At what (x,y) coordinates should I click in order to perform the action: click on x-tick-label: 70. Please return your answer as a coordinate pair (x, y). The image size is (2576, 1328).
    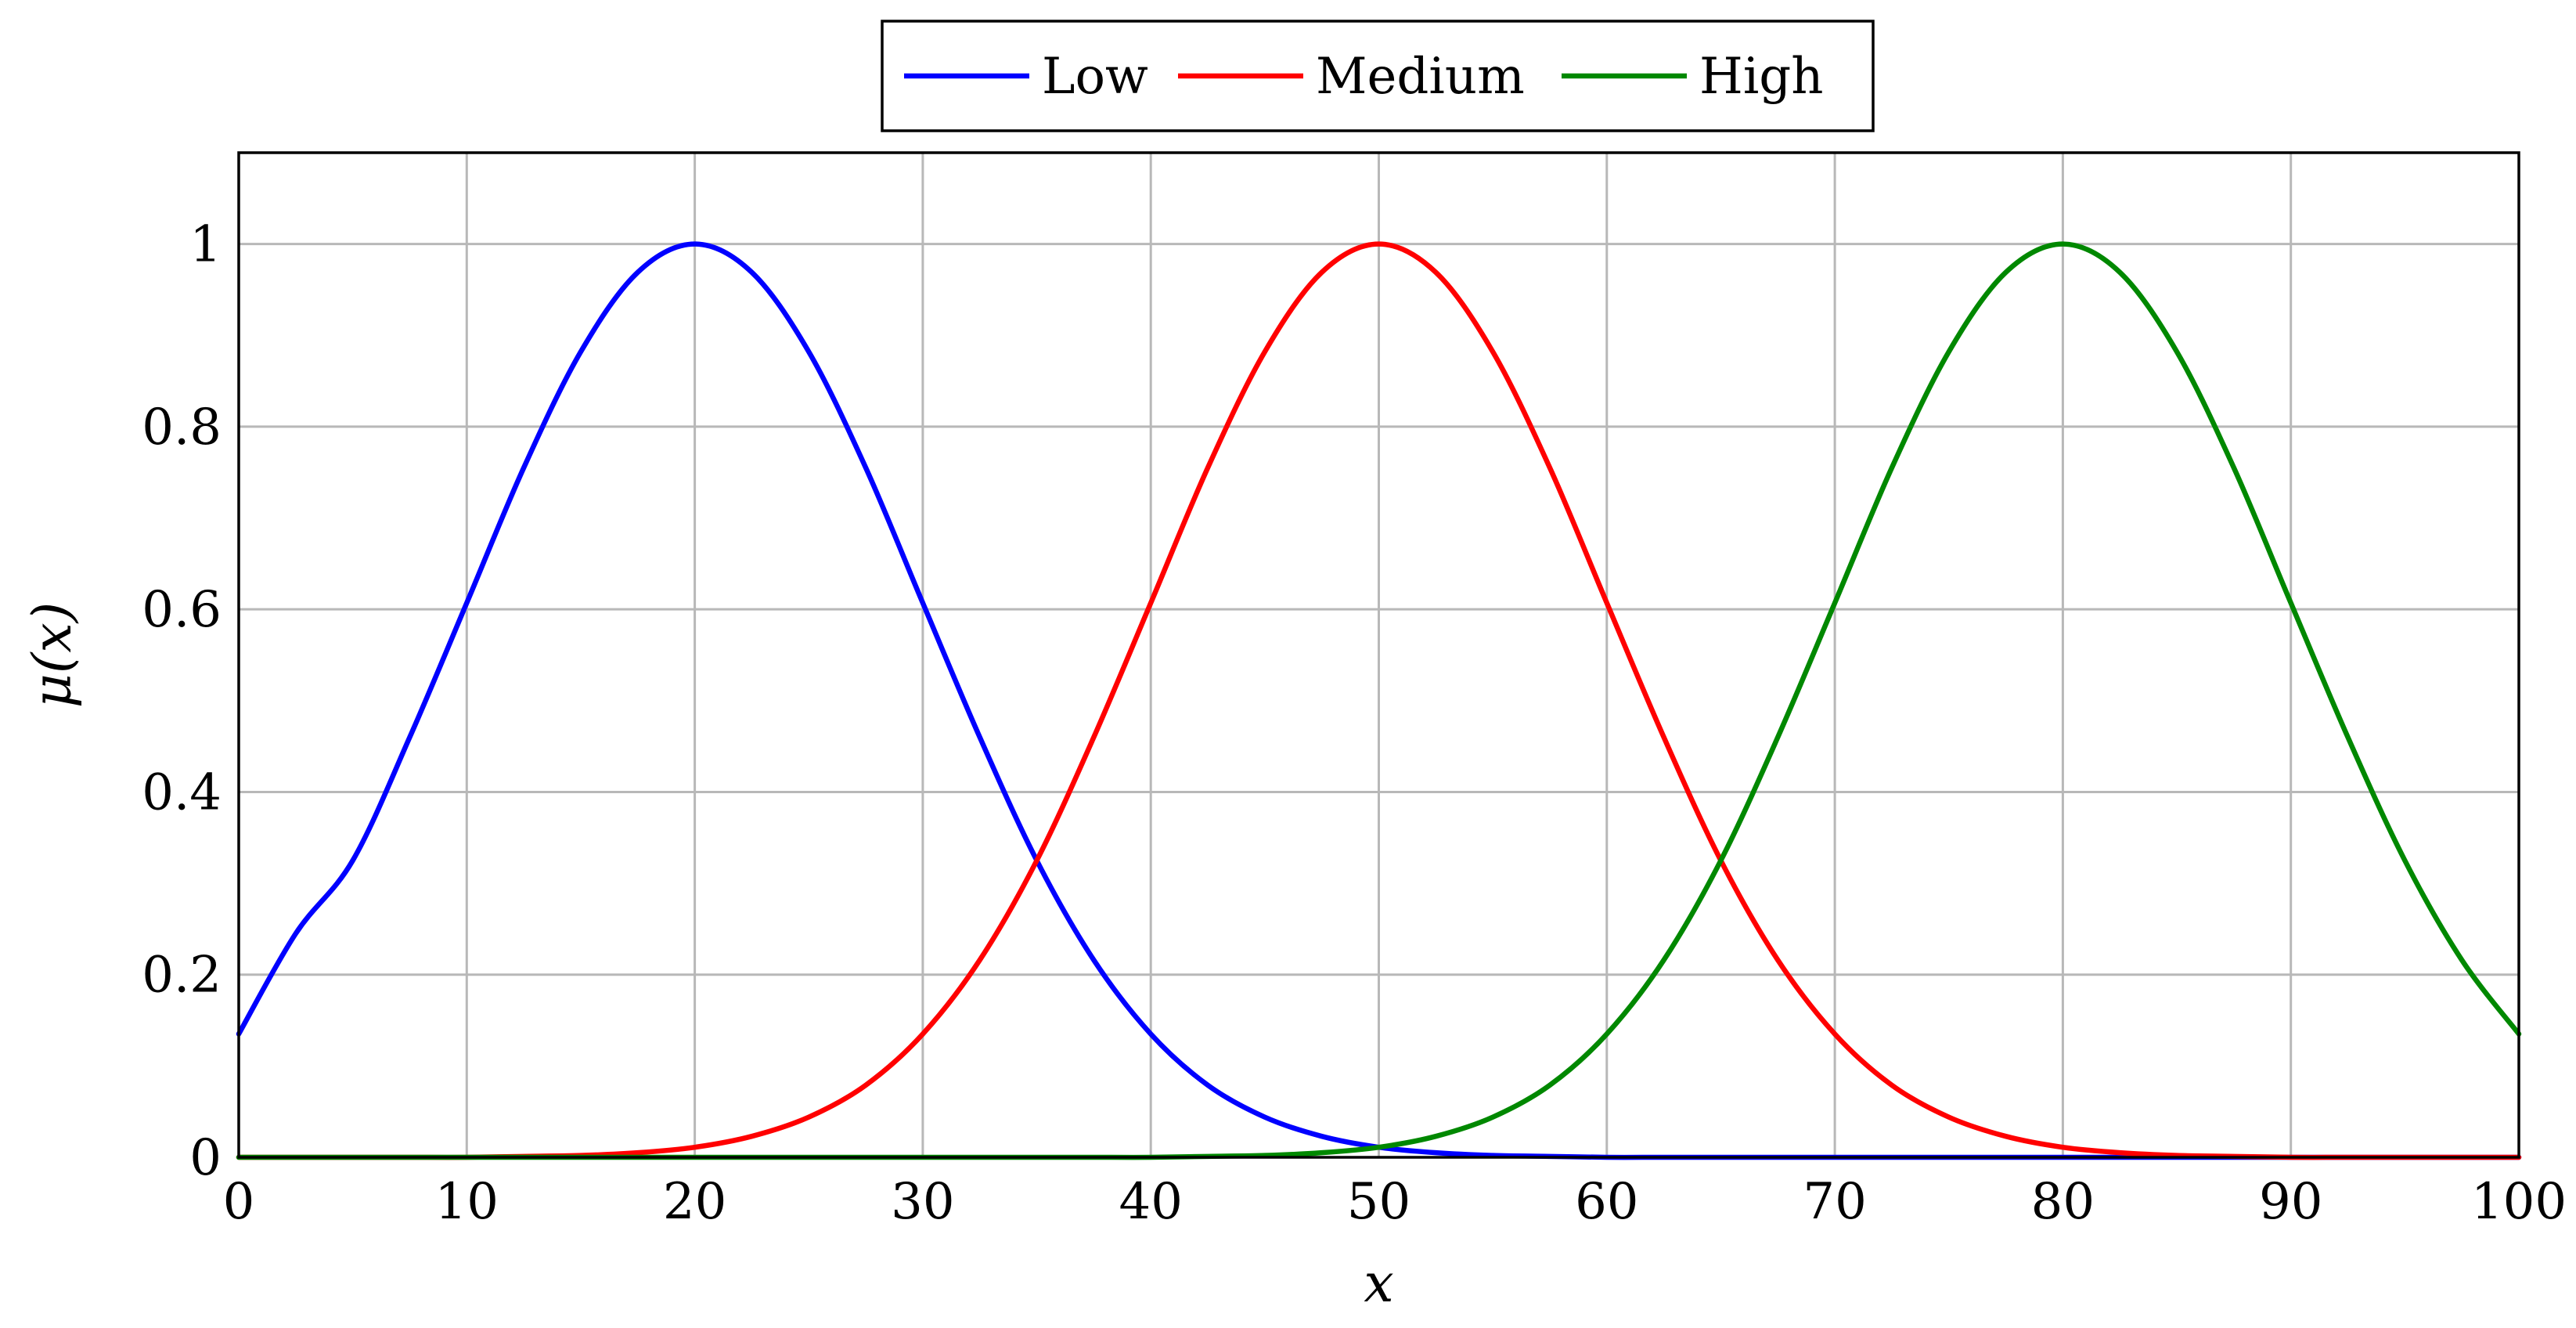
    Looking at the image, I should click on (1834, 1202).